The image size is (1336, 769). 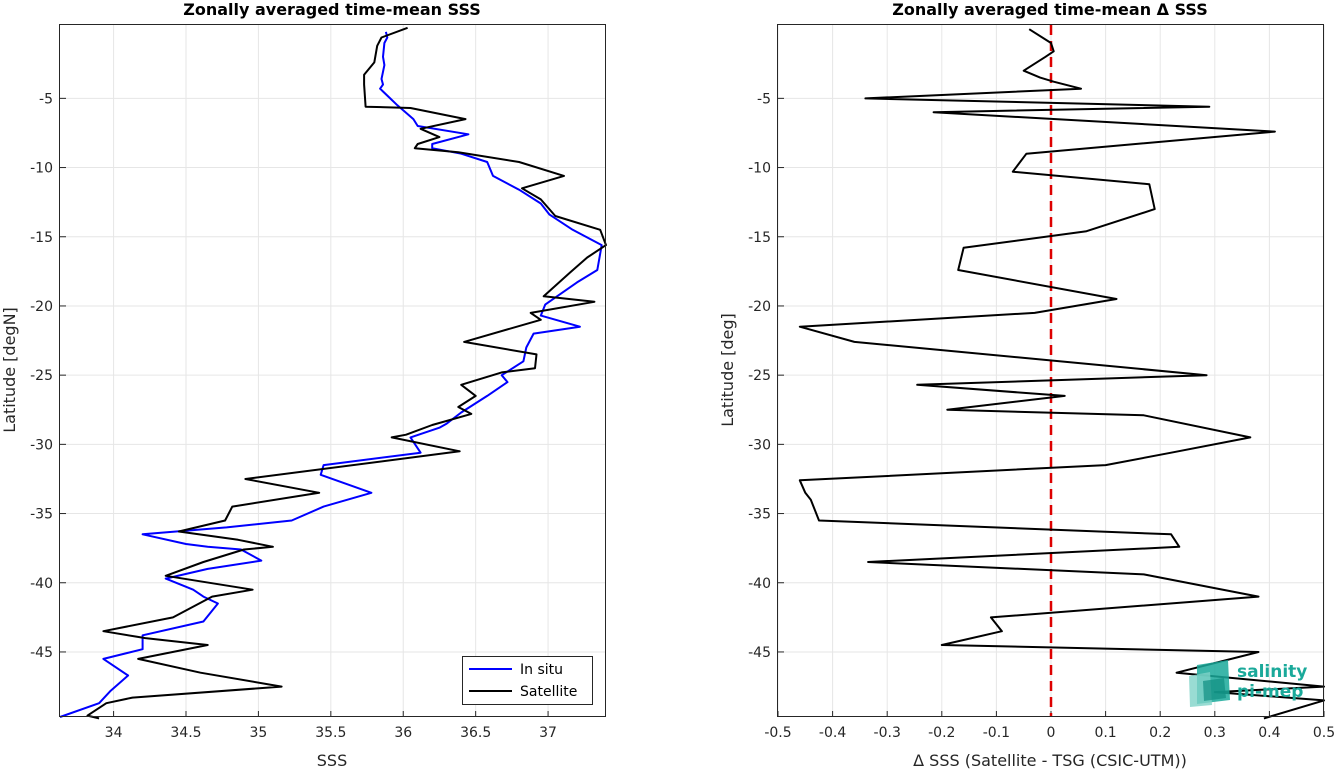 I want to click on logo-line2: pi-mep, so click(x=1270, y=692).